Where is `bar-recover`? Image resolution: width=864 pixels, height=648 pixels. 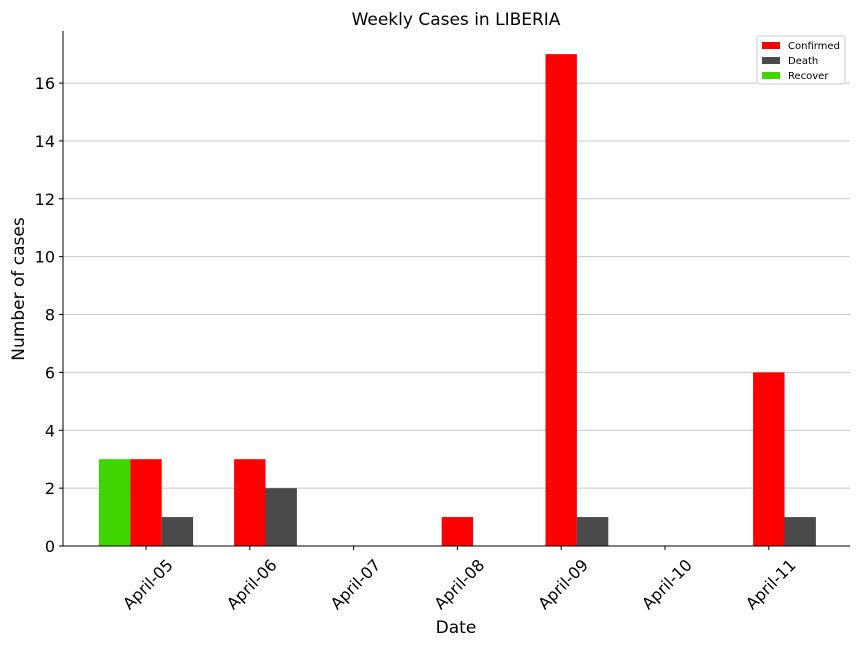
bar-recover is located at coordinates (114, 502).